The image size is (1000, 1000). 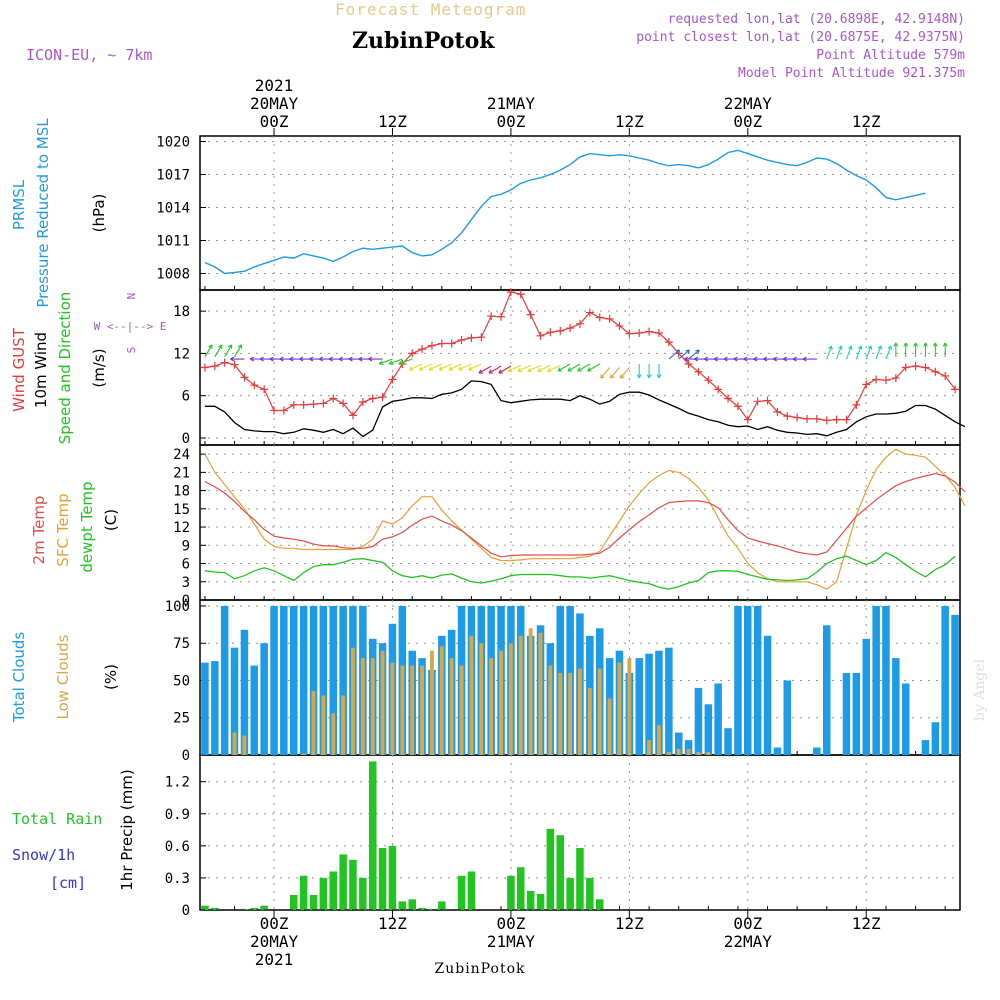 What do you see at coordinates (585, 515) in the screenshot?
I see `temp-2m-line` at bounding box center [585, 515].